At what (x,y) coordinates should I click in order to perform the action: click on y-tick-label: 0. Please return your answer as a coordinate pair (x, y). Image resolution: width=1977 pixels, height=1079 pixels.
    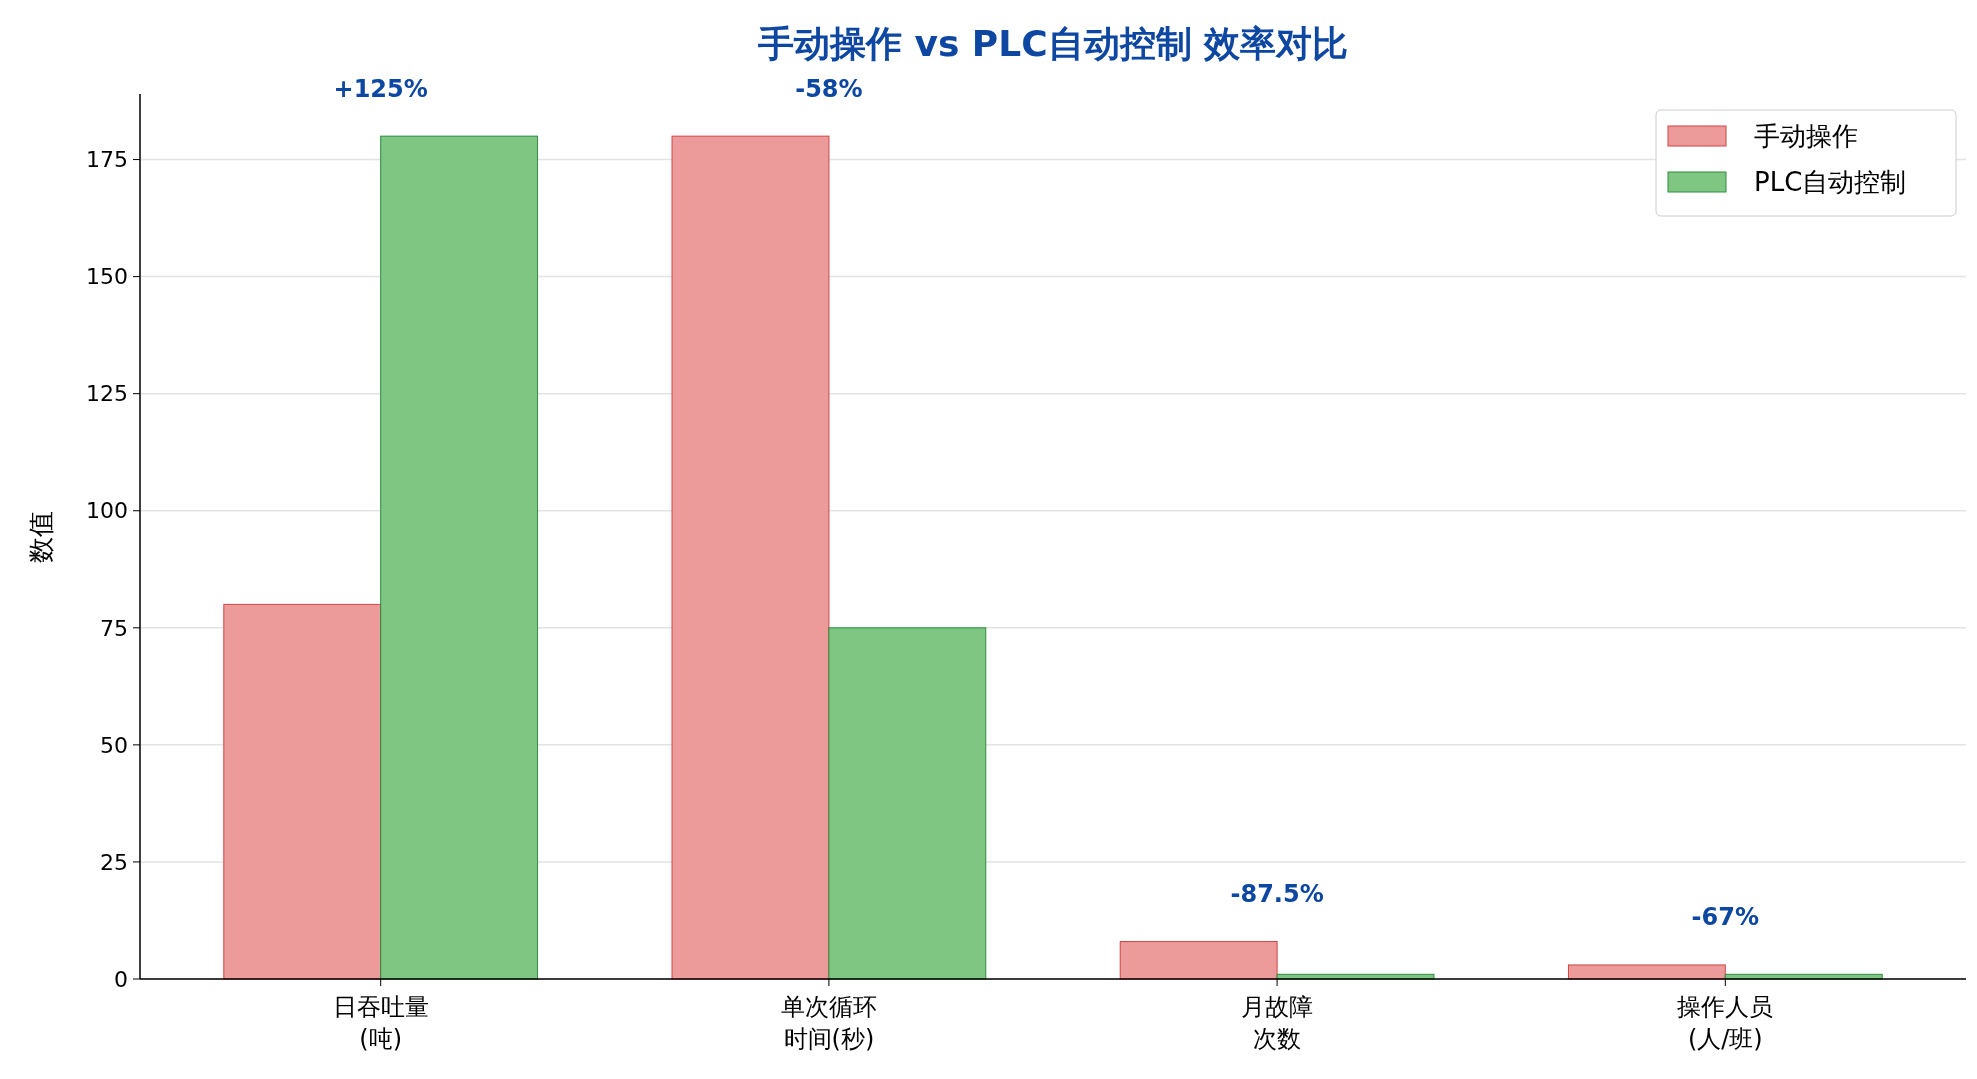
    Looking at the image, I should click on (121, 979).